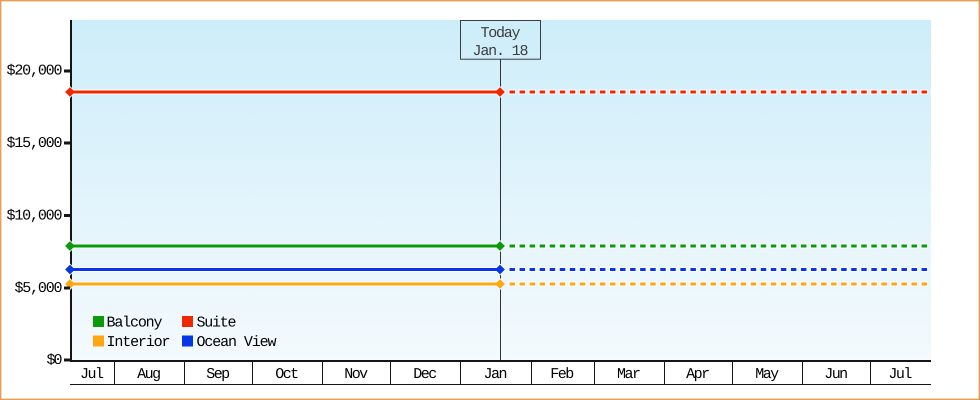  Describe the element at coordinates (425, 374) in the screenshot. I see `svg-text: Dec` at that location.